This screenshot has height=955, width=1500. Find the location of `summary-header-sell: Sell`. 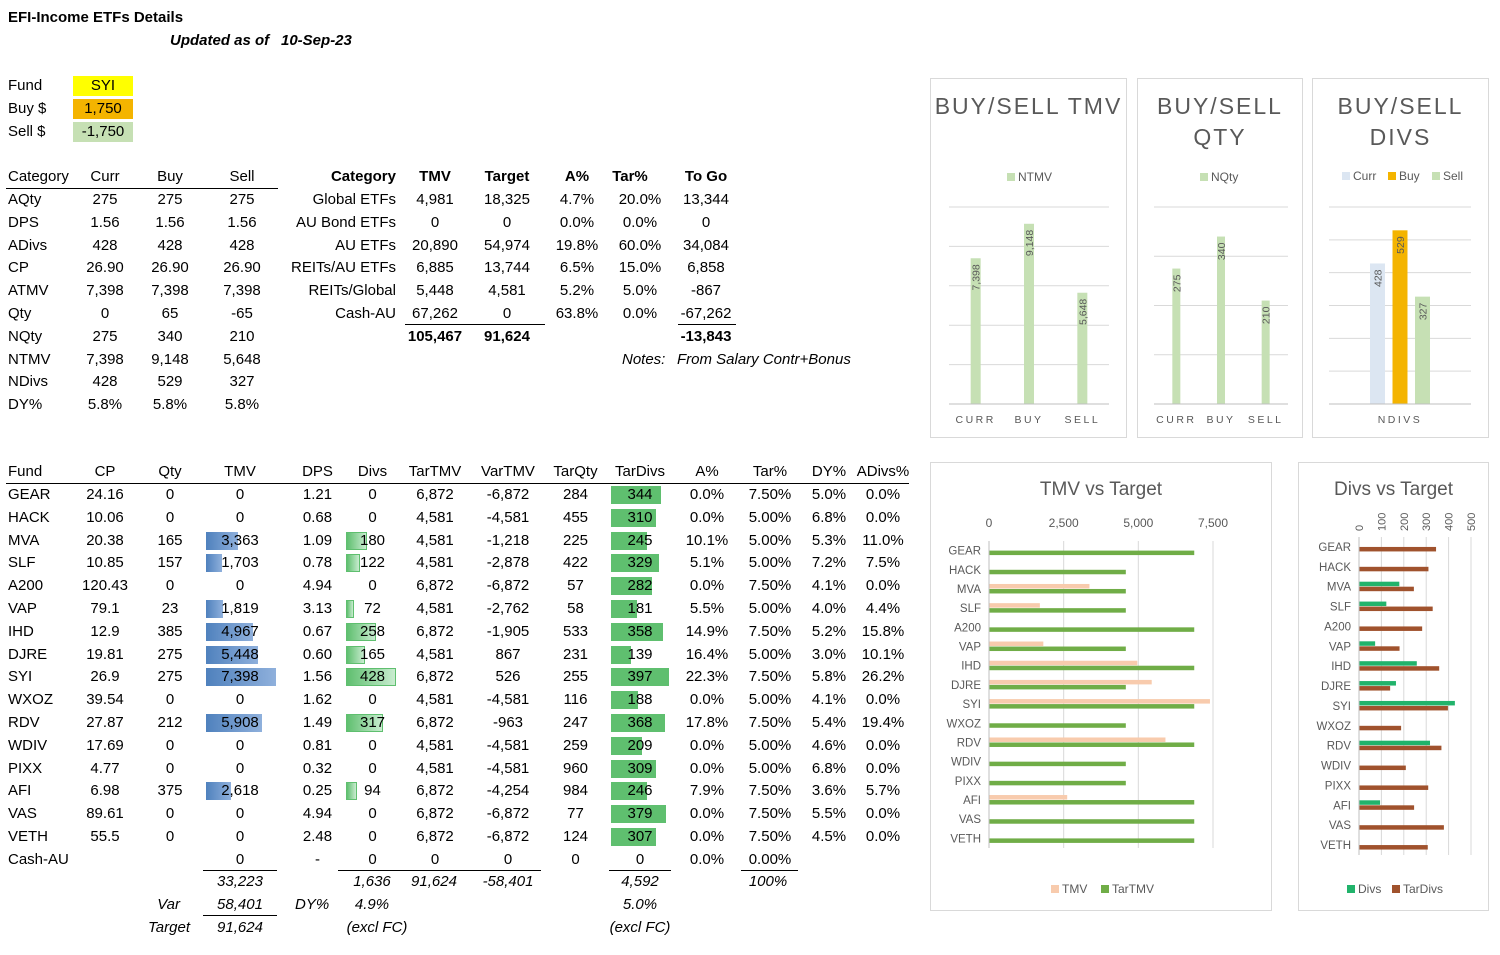

summary-header-sell: Sell is located at coordinates (242, 176).